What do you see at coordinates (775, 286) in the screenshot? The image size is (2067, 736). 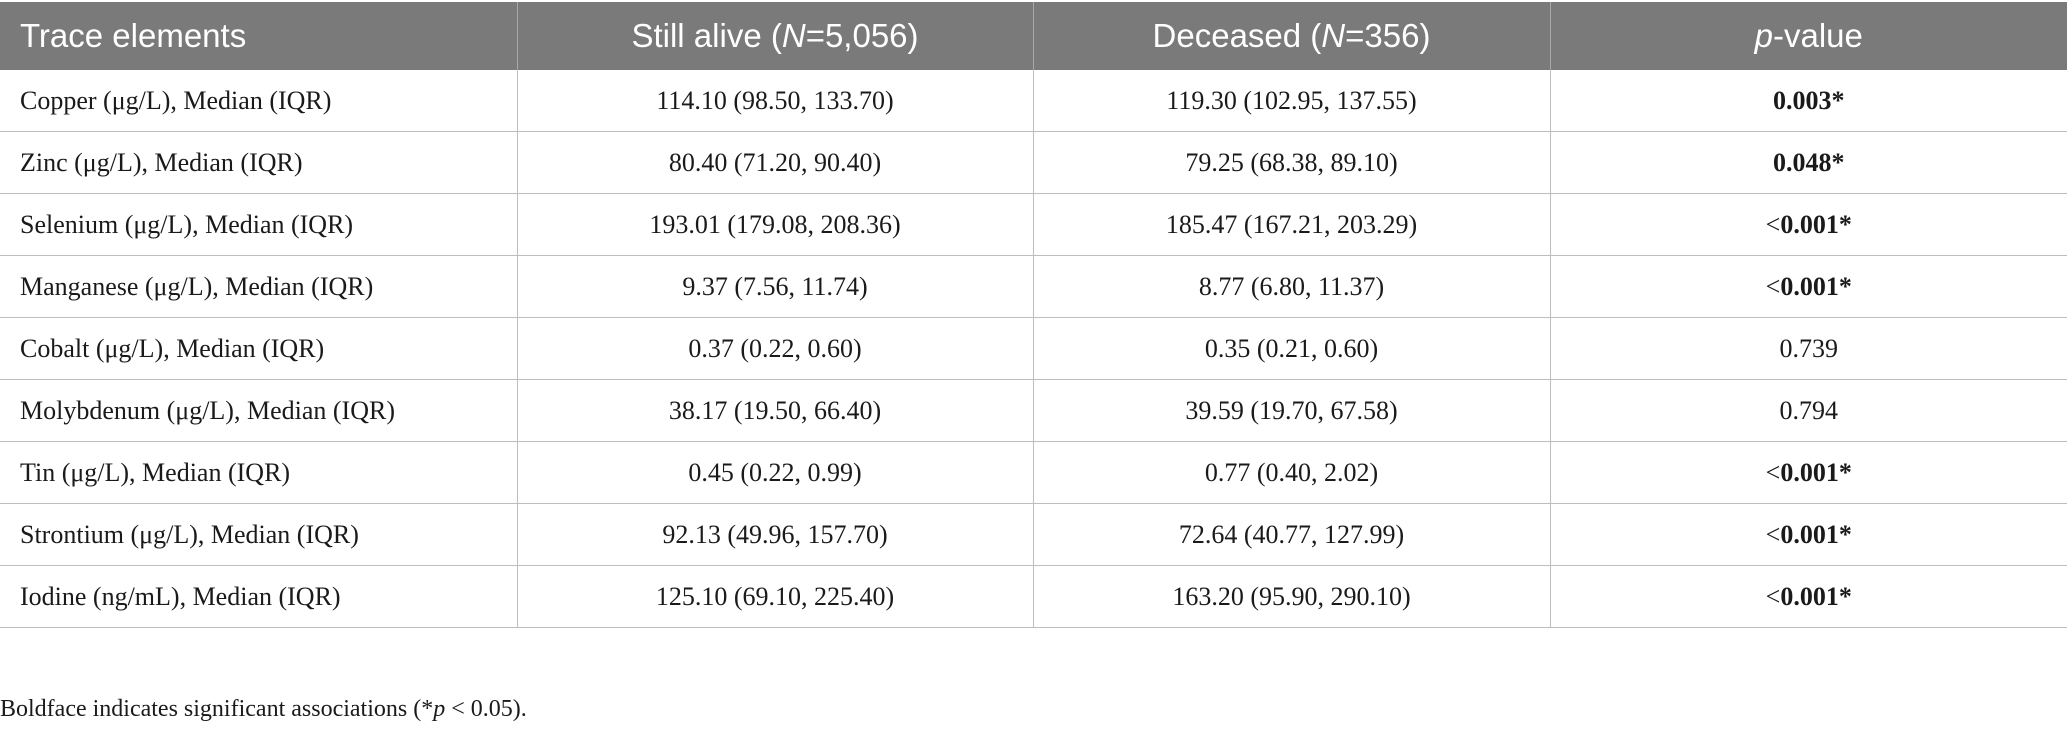 I see `still-alive-cell: 9.37 (7.56, 11.74)` at bounding box center [775, 286].